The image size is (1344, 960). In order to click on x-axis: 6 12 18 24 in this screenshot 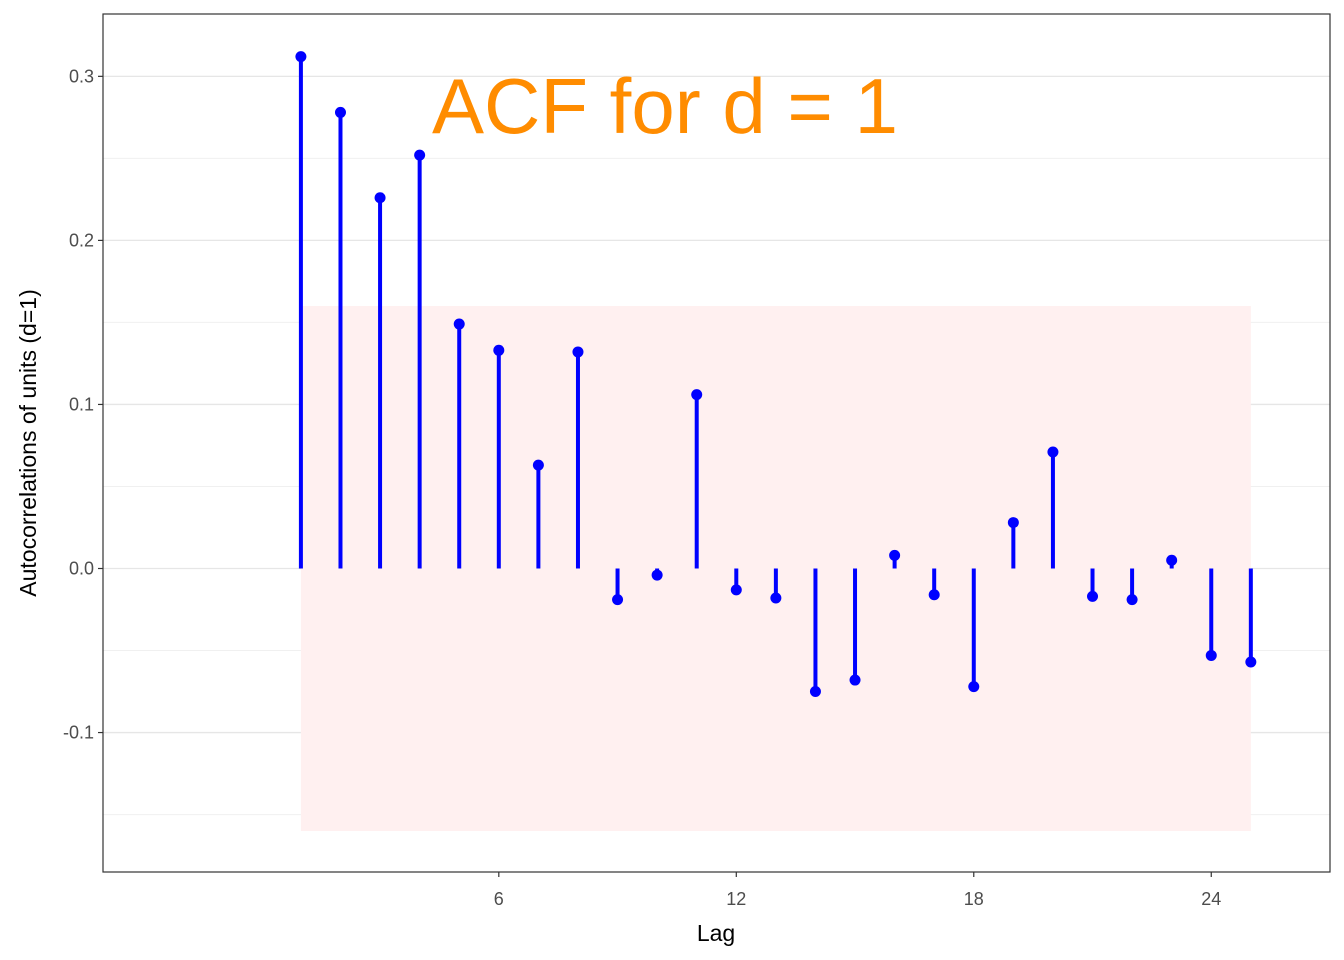, I will do `click(857, 890)`.